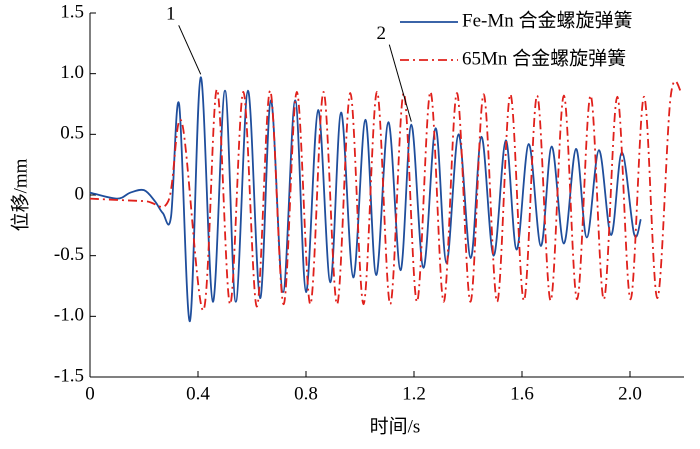  I want to click on y-tick-label: 1.5, so click(72, 11).